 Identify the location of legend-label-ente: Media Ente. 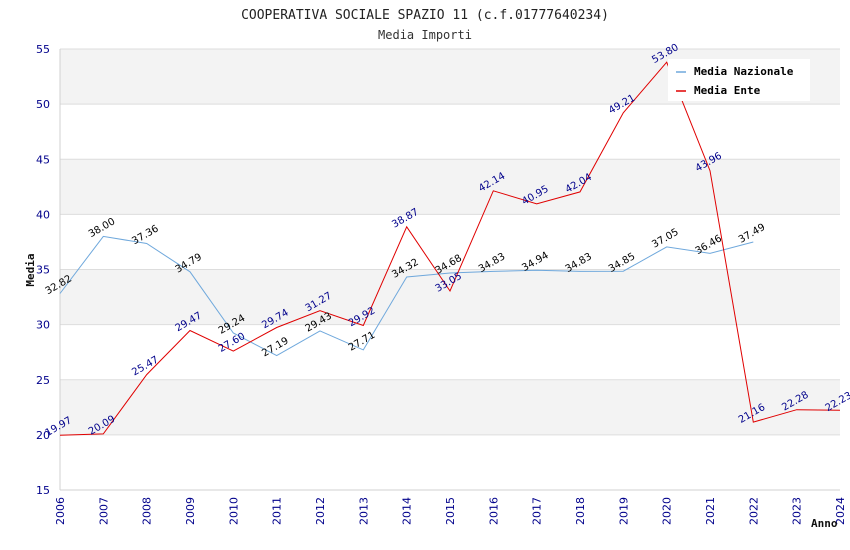
(727, 90).